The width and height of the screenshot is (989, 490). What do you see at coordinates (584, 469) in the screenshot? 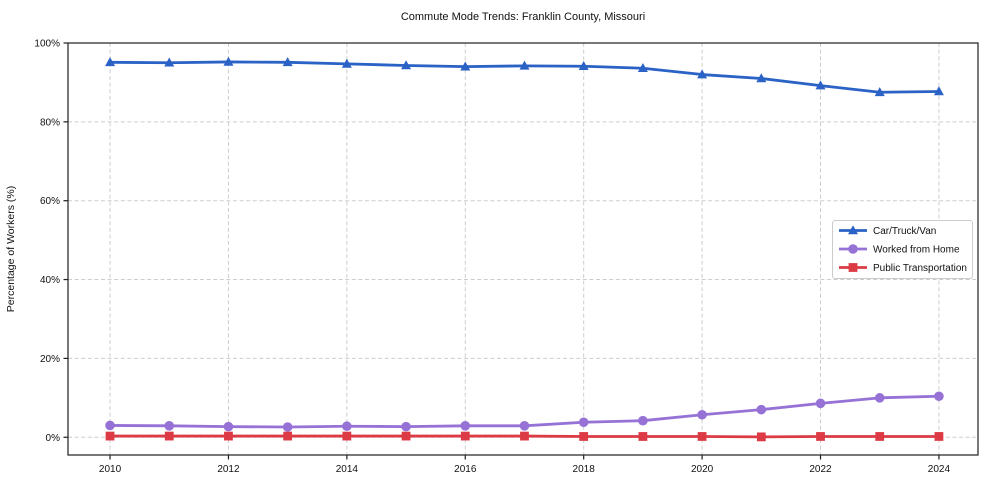
I see `x-tick-label-2018: 2018` at bounding box center [584, 469].